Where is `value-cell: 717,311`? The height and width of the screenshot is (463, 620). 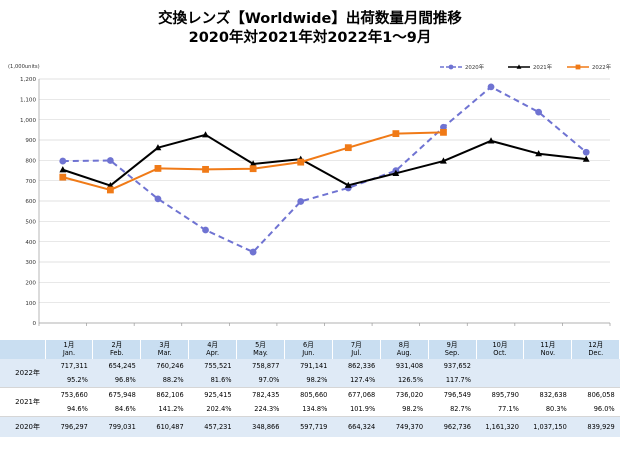
value-cell: 717,311 is located at coordinates (69, 366).